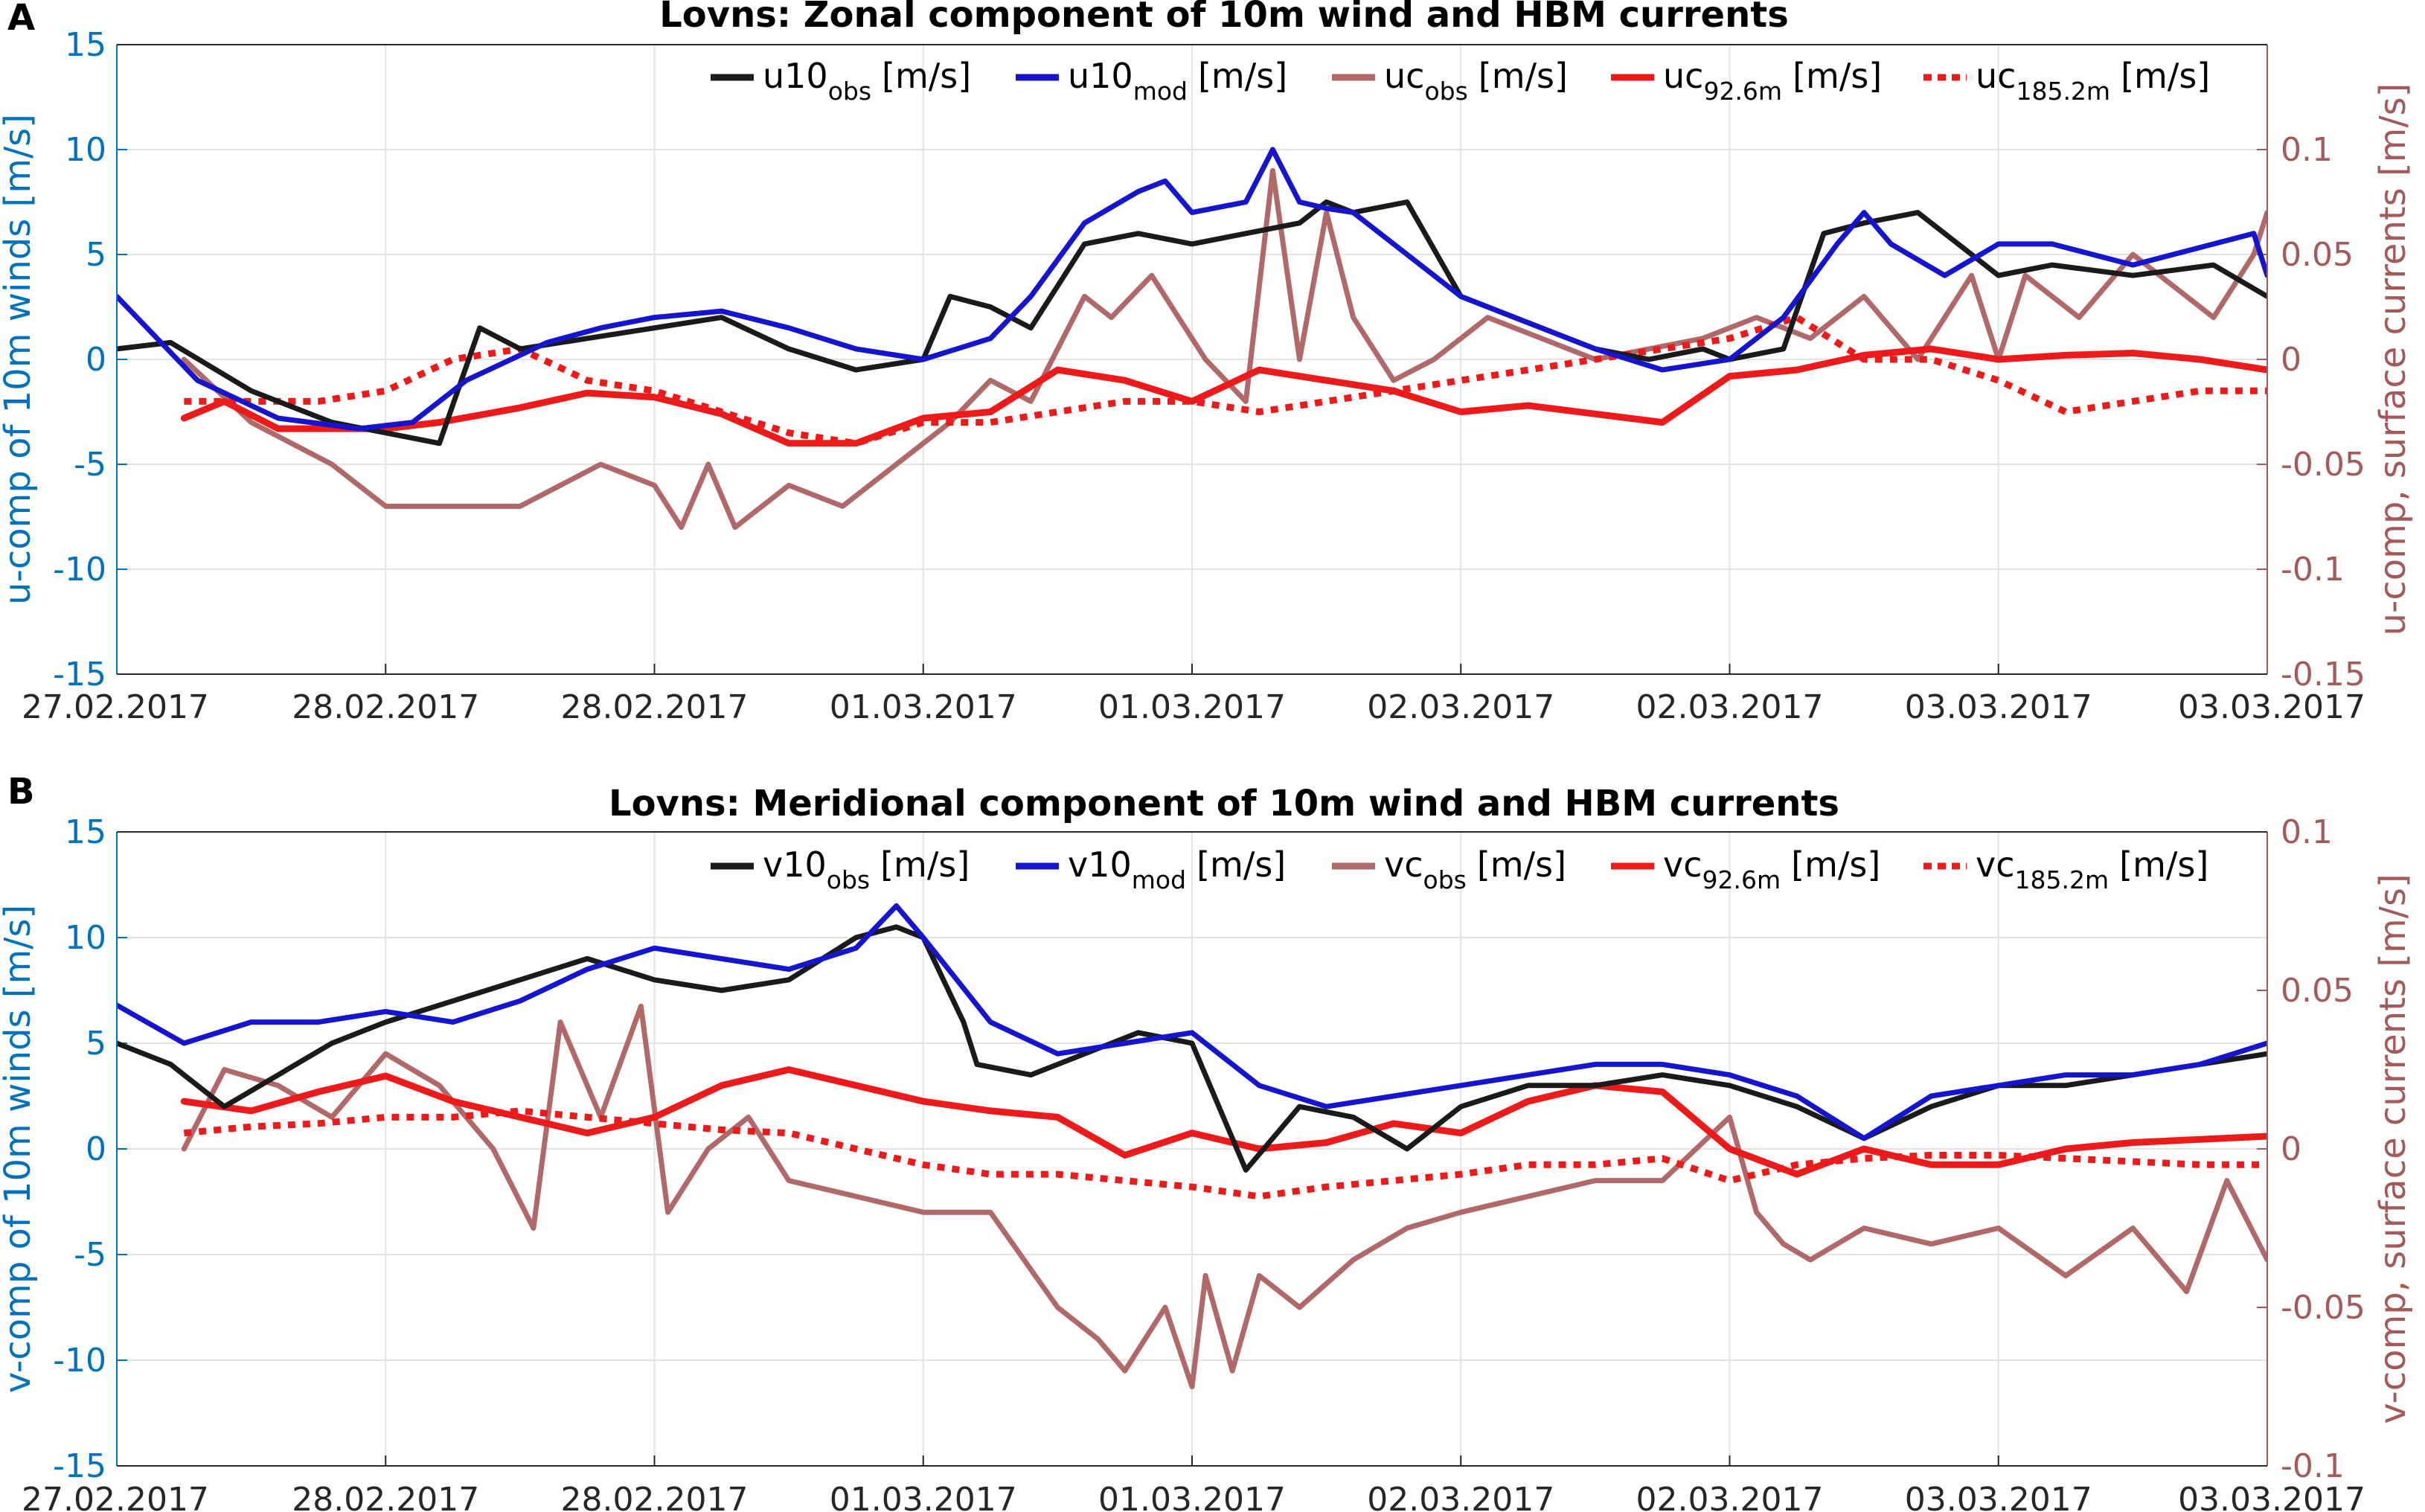  What do you see at coordinates (2393, 359) in the screenshot?
I see `y-right-axis-label: u-comp, surface currents [m/s]` at bounding box center [2393, 359].